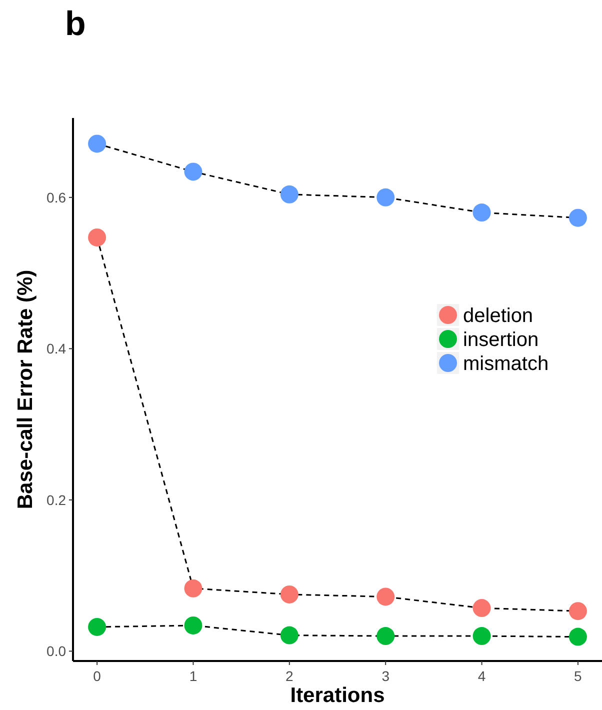 This screenshot has width=602, height=710. Describe the element at coordinates (56, 651) in the screenshot. I see `y-tick-label: 0.0` at that location.